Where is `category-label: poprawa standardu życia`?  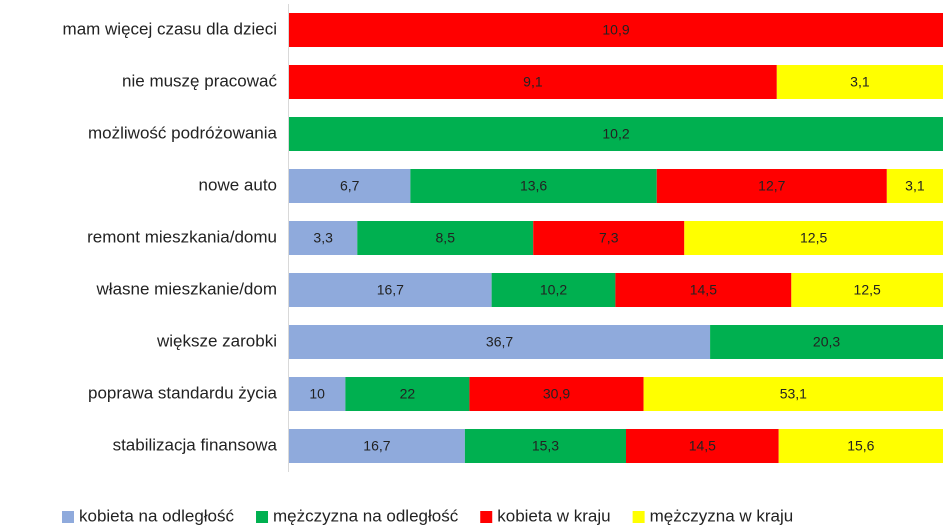
category-label: poprawa standardu życia is located at coordinates (183, 392).